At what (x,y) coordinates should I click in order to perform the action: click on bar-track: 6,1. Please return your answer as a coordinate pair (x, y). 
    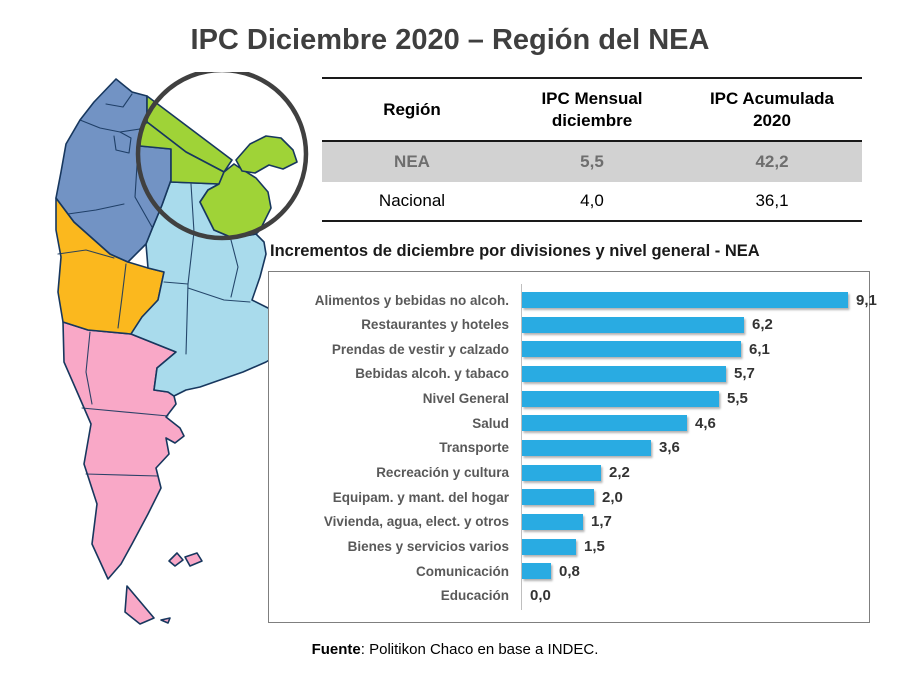
    Looking at the image, I should click on (695, 349).